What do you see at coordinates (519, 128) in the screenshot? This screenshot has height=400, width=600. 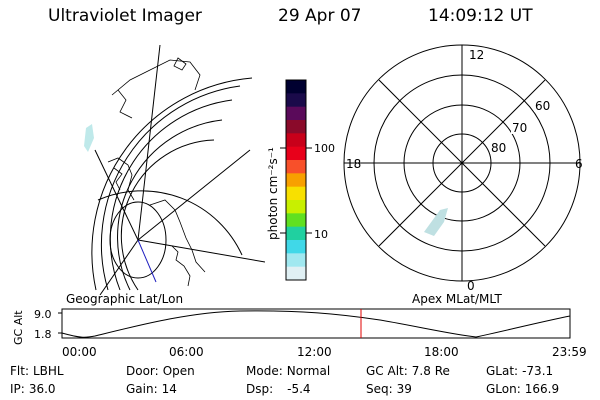 I see `lat-label-70: 70` at bounding box center [519, 128].